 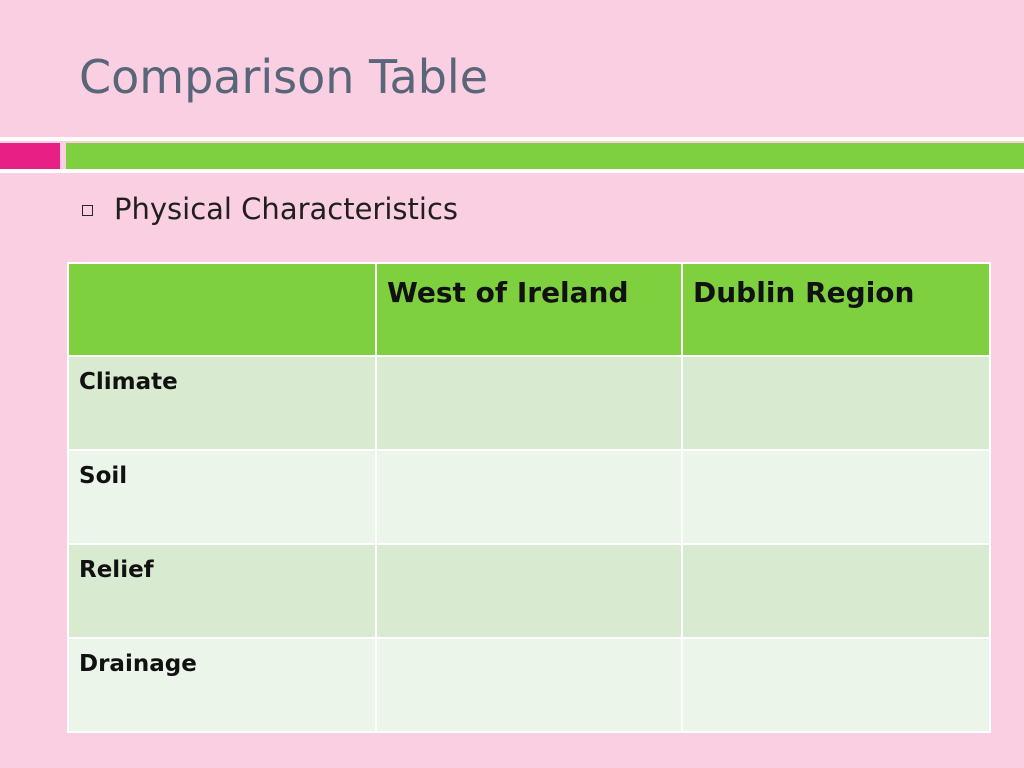 What do you see at coordinates (87, 210) in the screenshot?
I see `hollow-square-bullet-icon` at bounding box center [87, 210].